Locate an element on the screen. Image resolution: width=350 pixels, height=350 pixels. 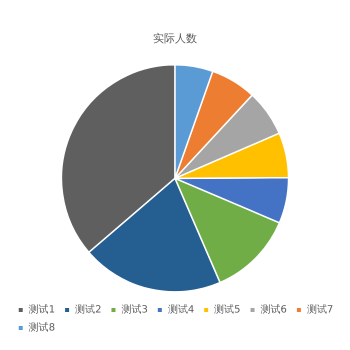
legend-label: 测试3 is located at coordinates (134, 310).